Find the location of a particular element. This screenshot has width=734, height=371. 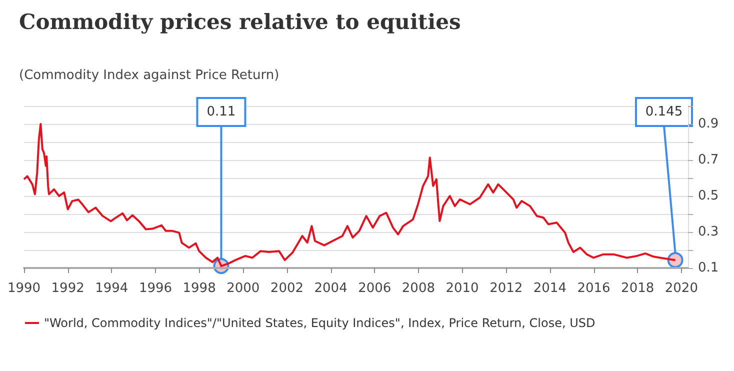

x-tick-label: 1994 is located at coordinates (111, 288).